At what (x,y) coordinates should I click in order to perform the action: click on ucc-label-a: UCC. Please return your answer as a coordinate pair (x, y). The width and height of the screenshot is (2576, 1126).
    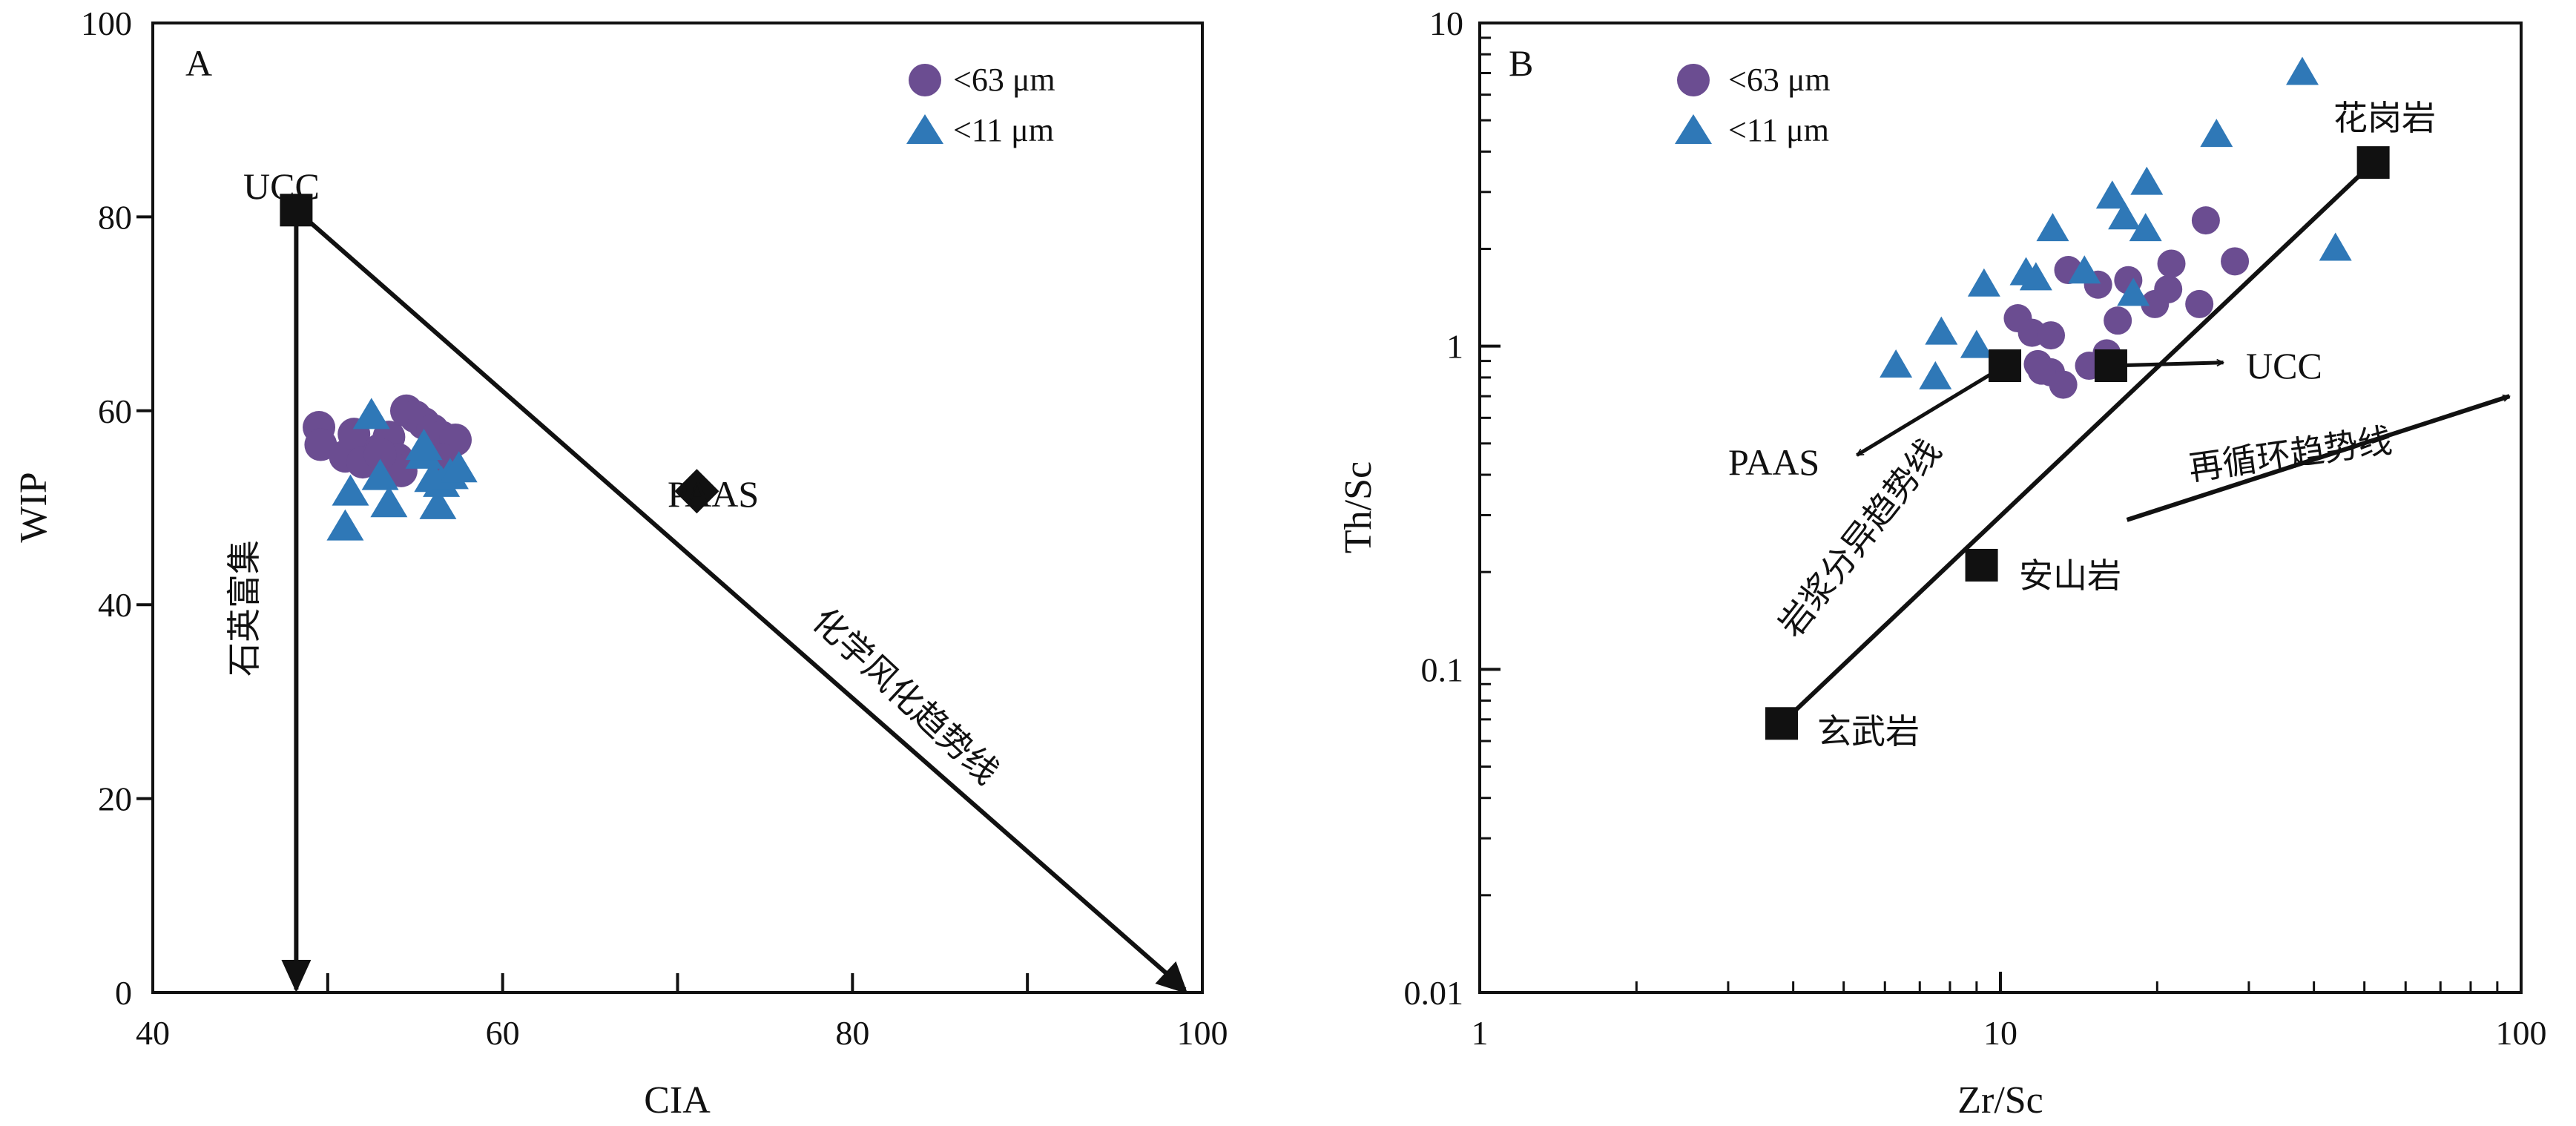
    Looking at the image, I should click on (281, 186).